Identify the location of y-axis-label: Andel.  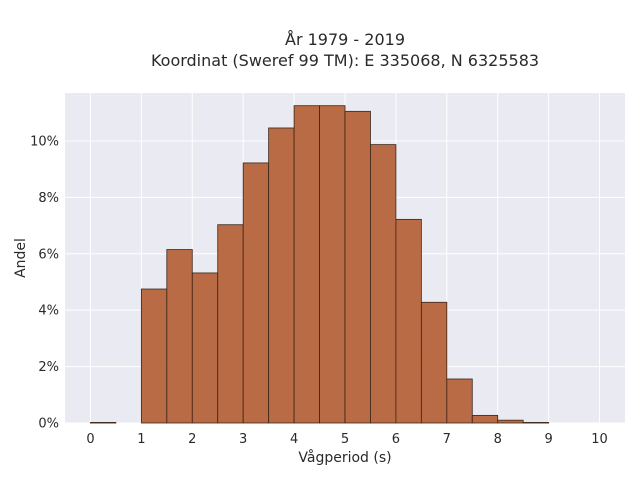
(21, 258).